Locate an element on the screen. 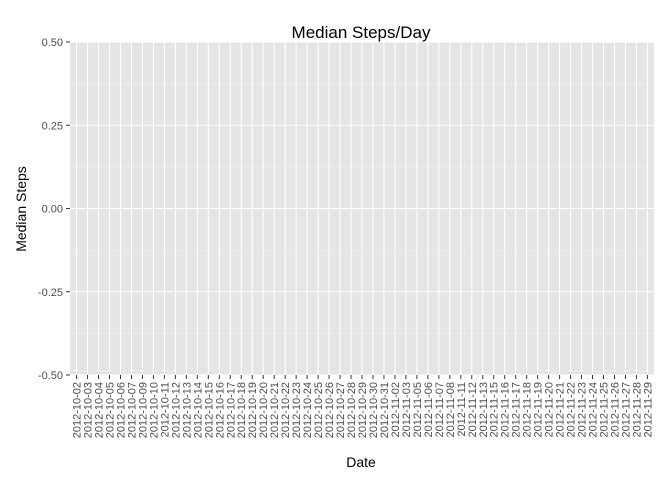 The height and width of the screenshot is (480, 672). x-tick-label: 2012-10-05 is located at coordinates (111, 410).